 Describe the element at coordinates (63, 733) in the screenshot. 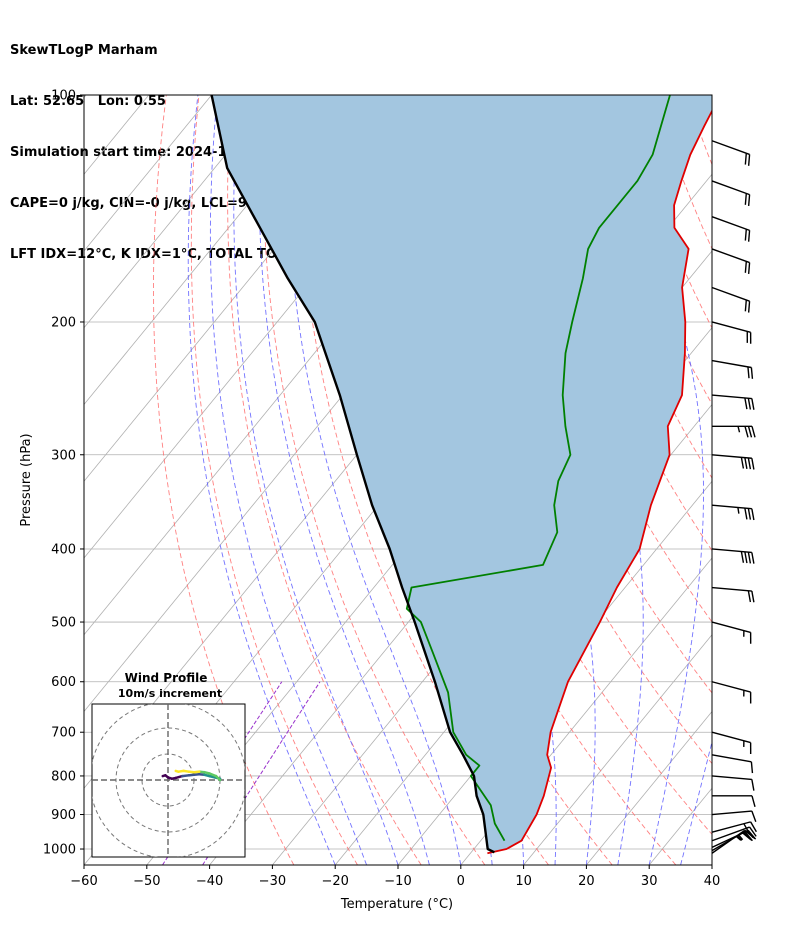

I see `y-tick-label: 700` at that location.